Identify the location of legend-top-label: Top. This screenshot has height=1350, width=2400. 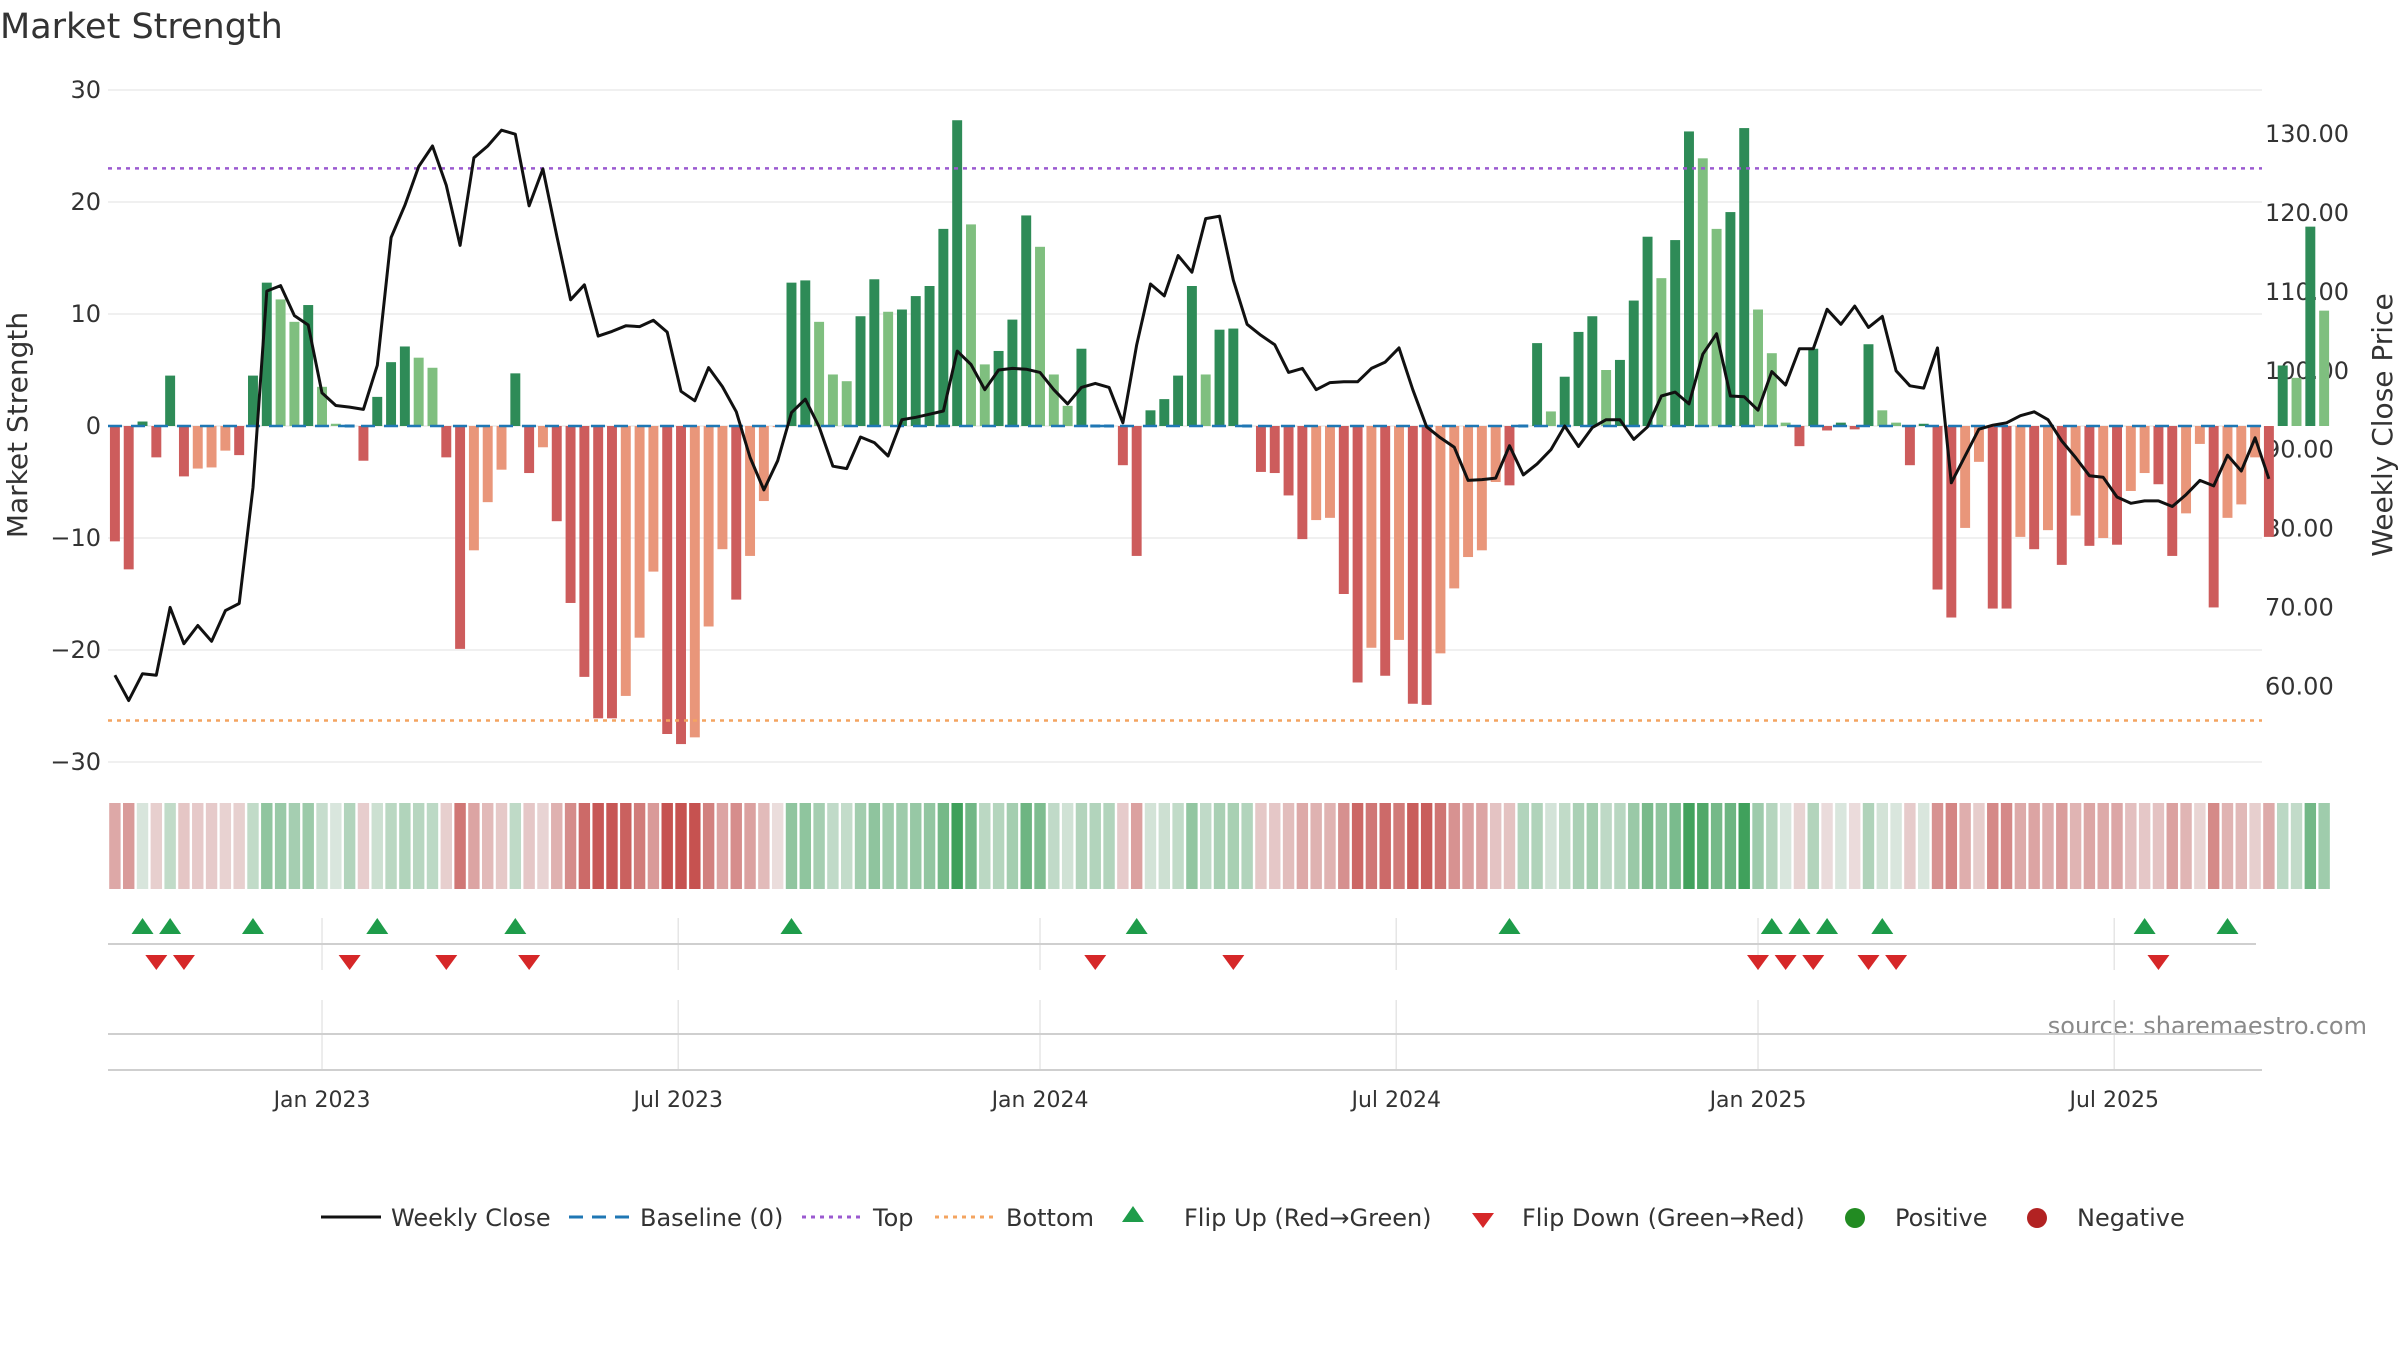
(893, 1218).